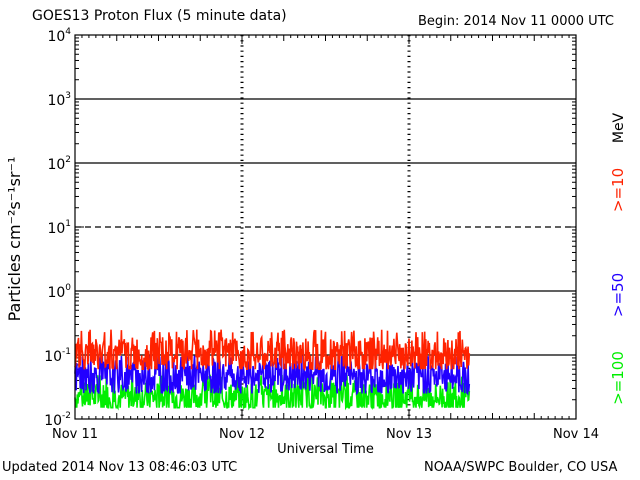 The height and width of the screenshot is (480, 640). What do you see at coordinates (409, 434) in the screenshot?
I see `x-tick-label: Nov 13` at bounding box center [409, 434].